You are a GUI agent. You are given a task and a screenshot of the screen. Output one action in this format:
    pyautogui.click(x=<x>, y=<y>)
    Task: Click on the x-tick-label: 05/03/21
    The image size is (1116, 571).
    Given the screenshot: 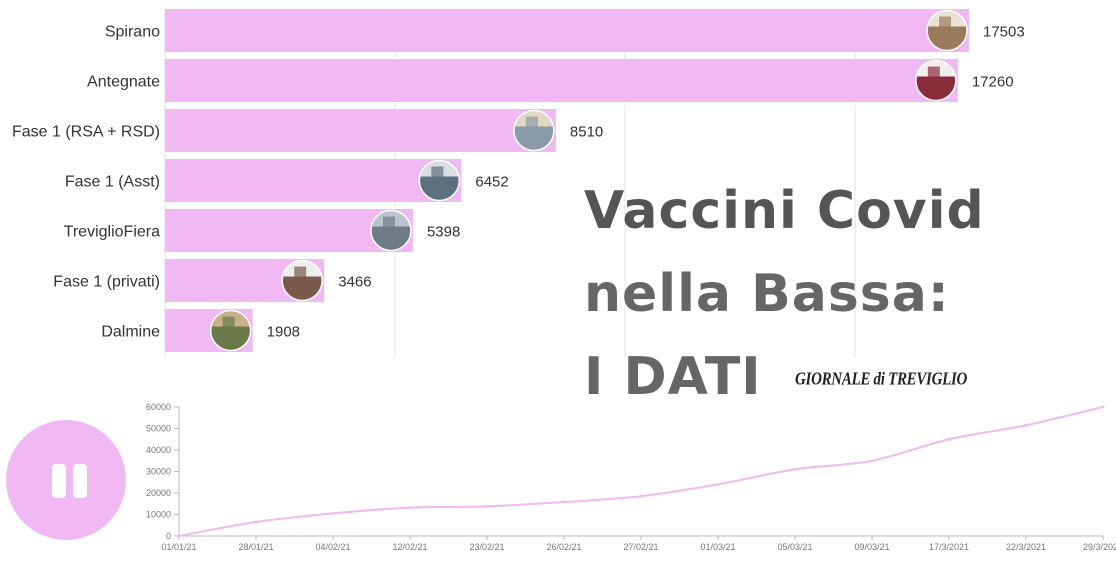 What is the action you would take?
    pyautogui.click(x=794, y=547)
    